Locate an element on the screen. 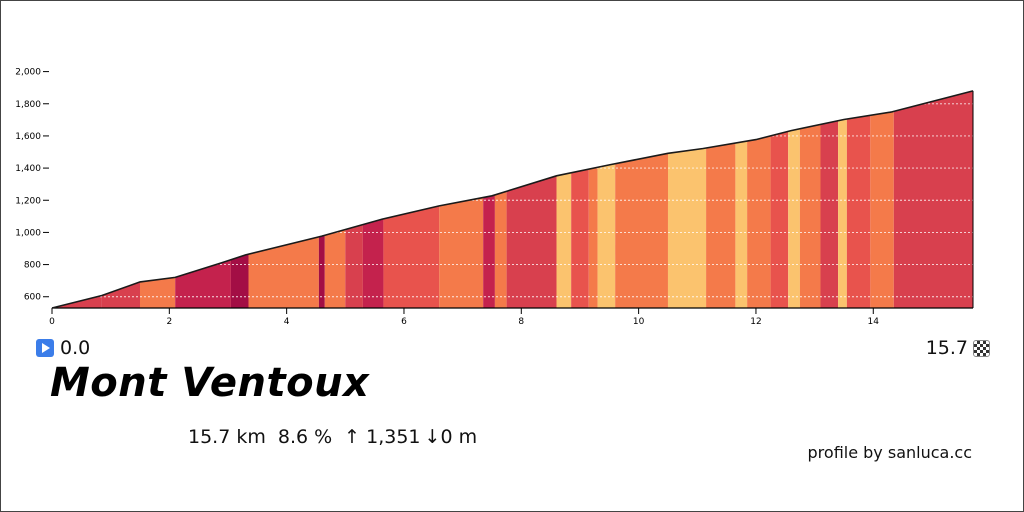  y-tick-label-2000: 2,000 is located at coordinates (28, 73).